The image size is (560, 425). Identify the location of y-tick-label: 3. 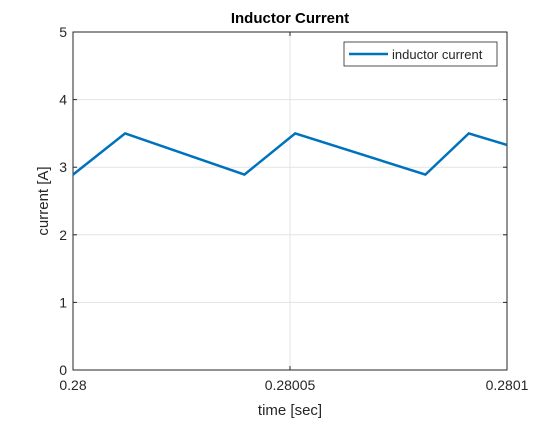
(63, 167).